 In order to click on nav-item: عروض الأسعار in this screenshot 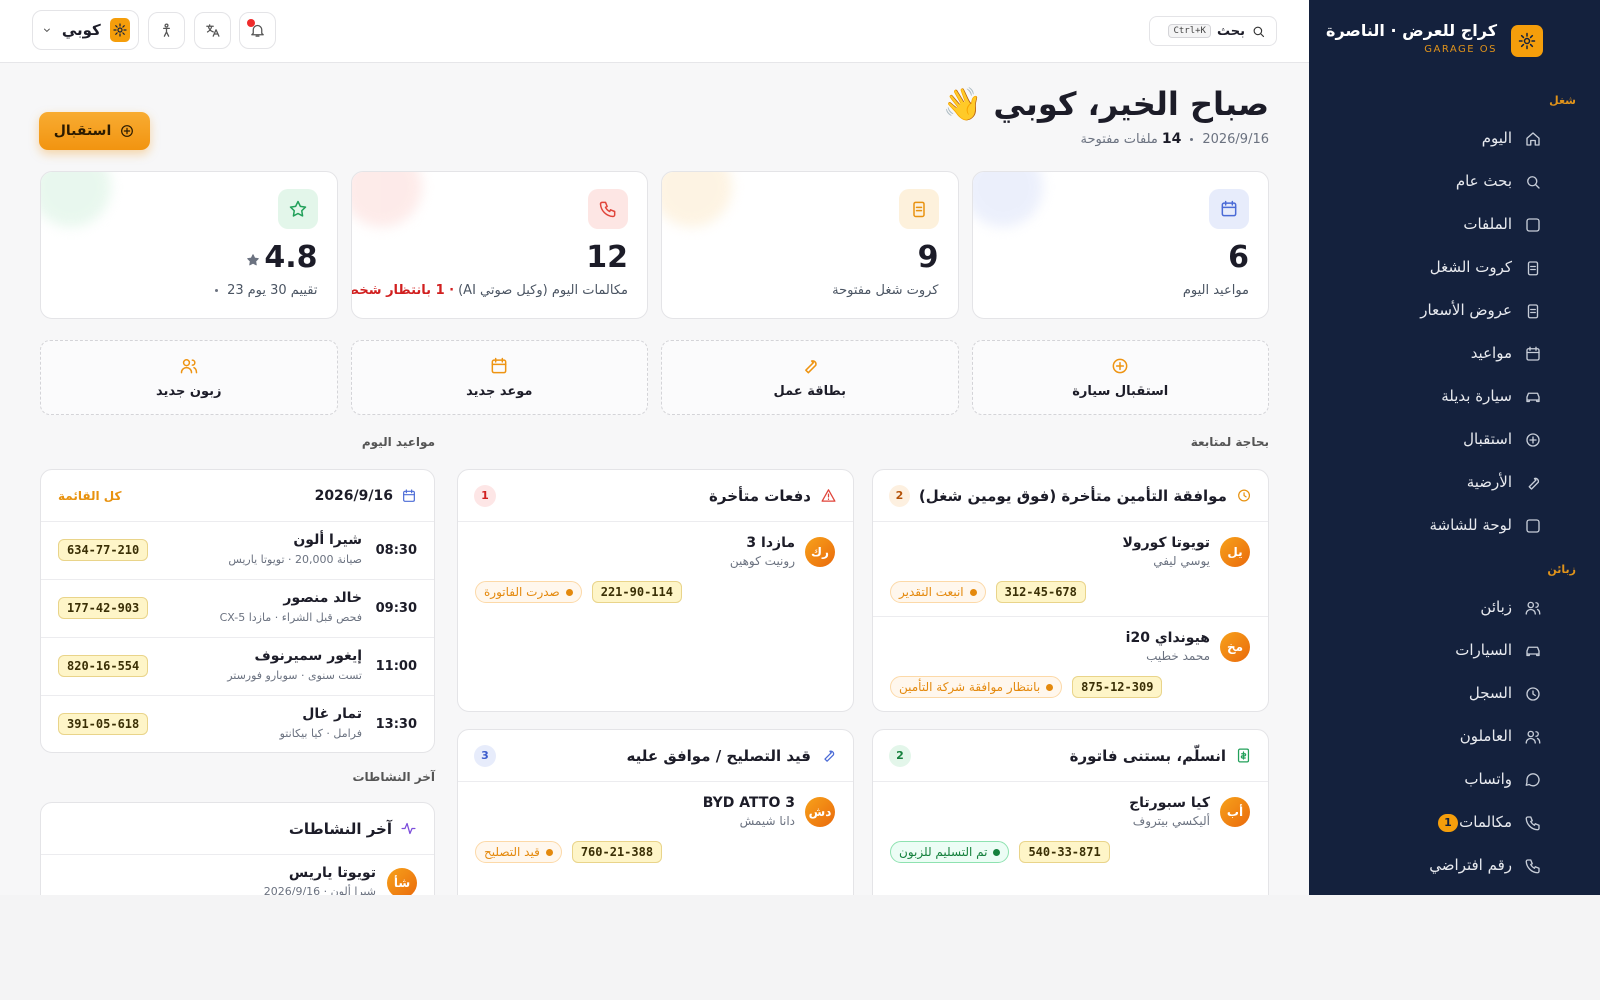, I will do `click(1454, 311)`.